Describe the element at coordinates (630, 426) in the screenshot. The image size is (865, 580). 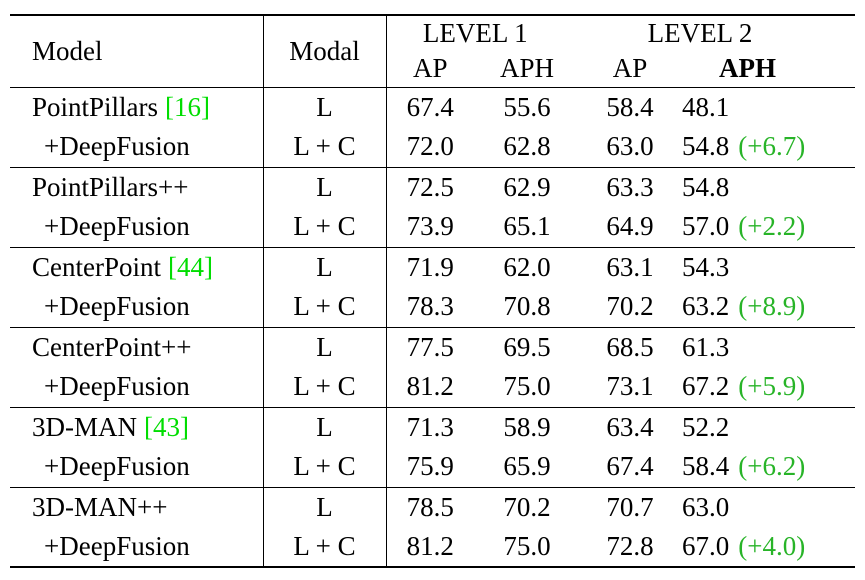
I see `level2-ap-cell: 63.4` at that location.